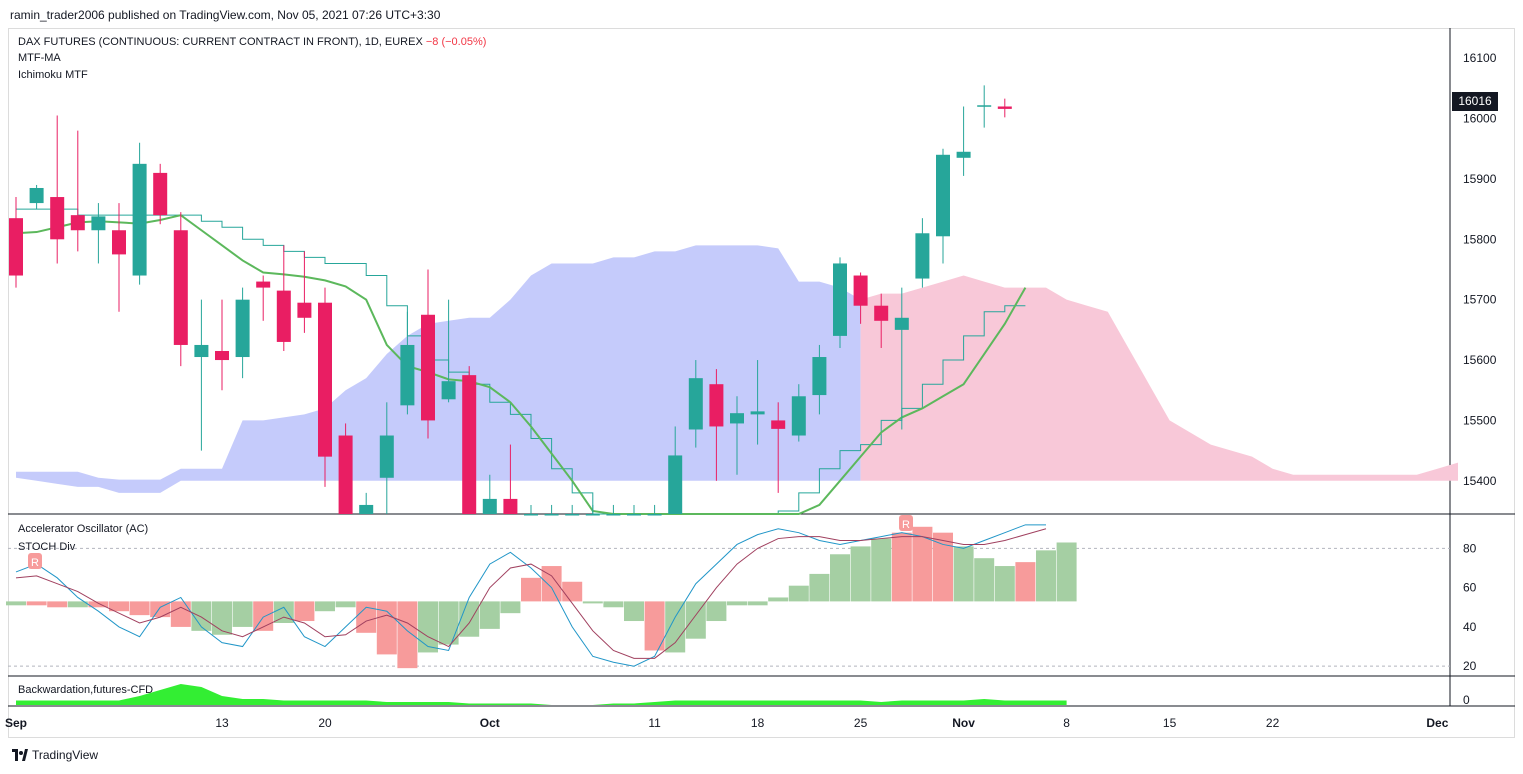 Image resolution: width=1523 pixels, height=774 pixels. What do you see at coordinates (1470, 588) in the screenshot?
I see `osc-tick-label: 60` at bounding box center [1470, 588].